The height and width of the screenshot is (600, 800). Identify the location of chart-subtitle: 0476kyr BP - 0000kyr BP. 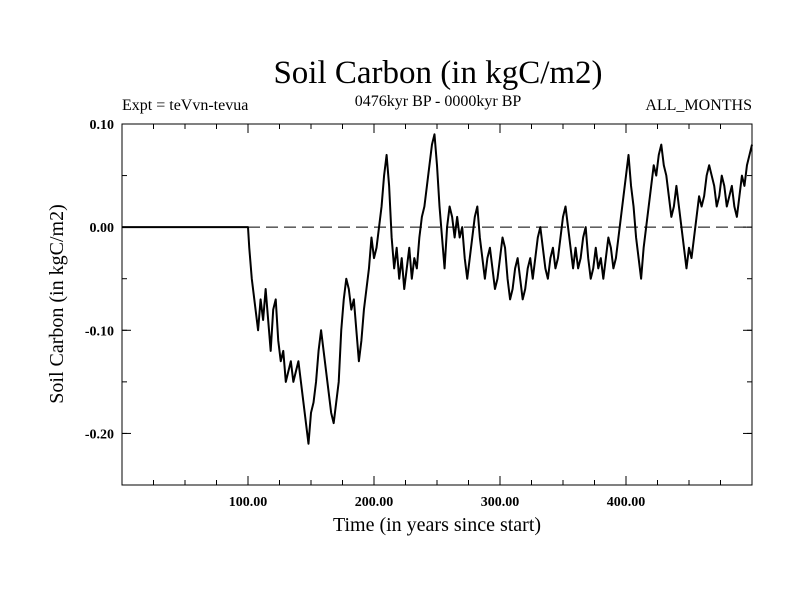
(438, 101).